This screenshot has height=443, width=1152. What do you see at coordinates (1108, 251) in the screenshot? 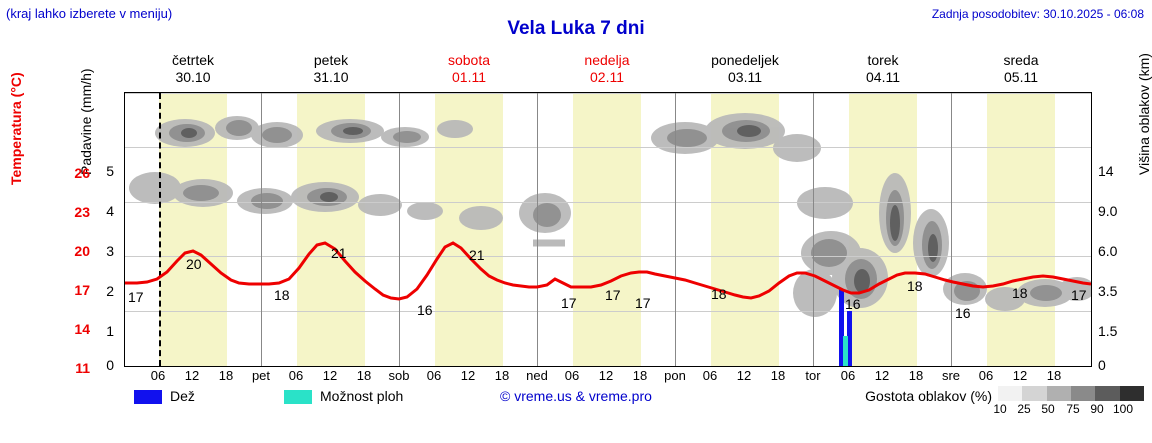
I see `cloud-tick: 6.0` at bounding box center [1108, 251].